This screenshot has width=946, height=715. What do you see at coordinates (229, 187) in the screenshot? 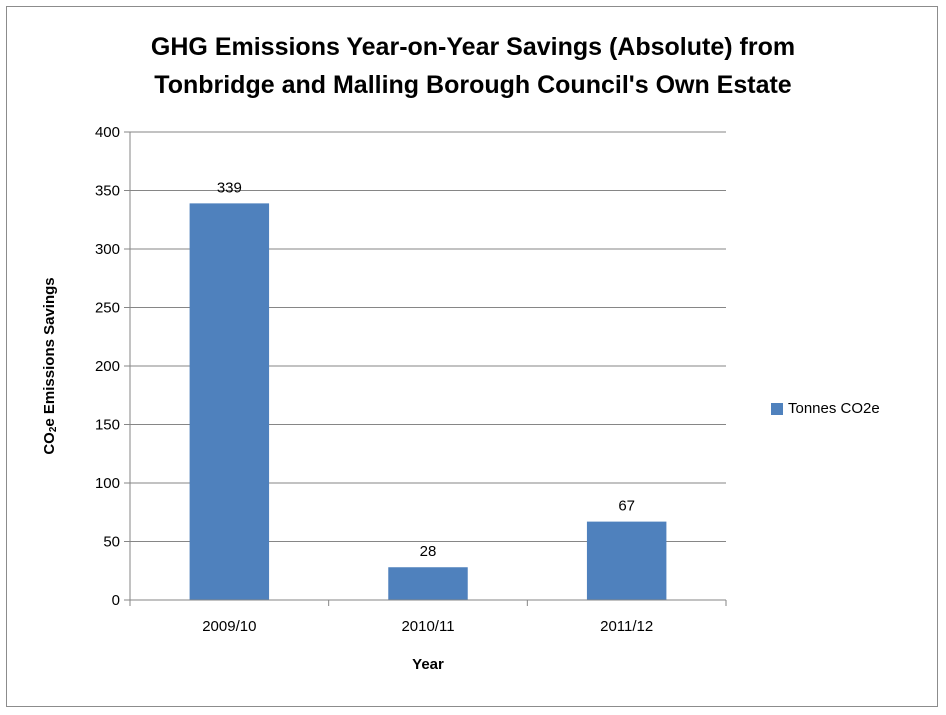
I see `data-label: 339` at bounding box center [229, 187].